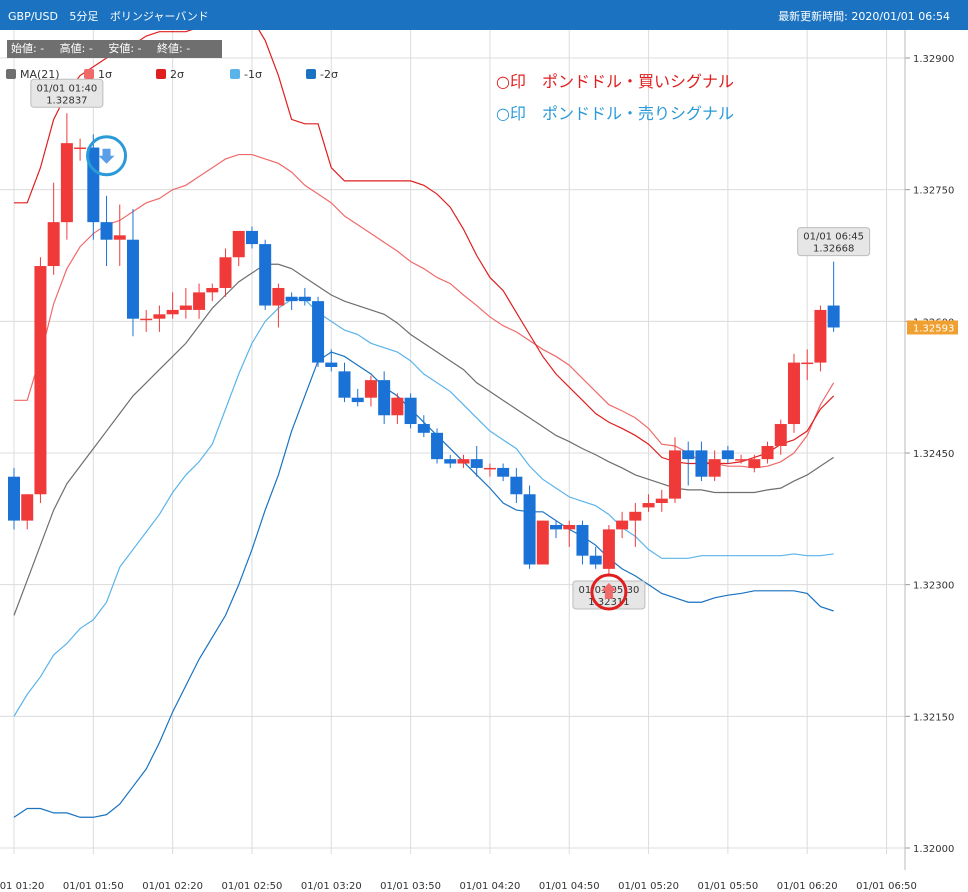 Image resolution: width=968 pixels, height=892 pixels. What do you see at coordinates (125, 48) in the screenshot?
I see `low-value: 安値: -` at bounding box center [125, 48].